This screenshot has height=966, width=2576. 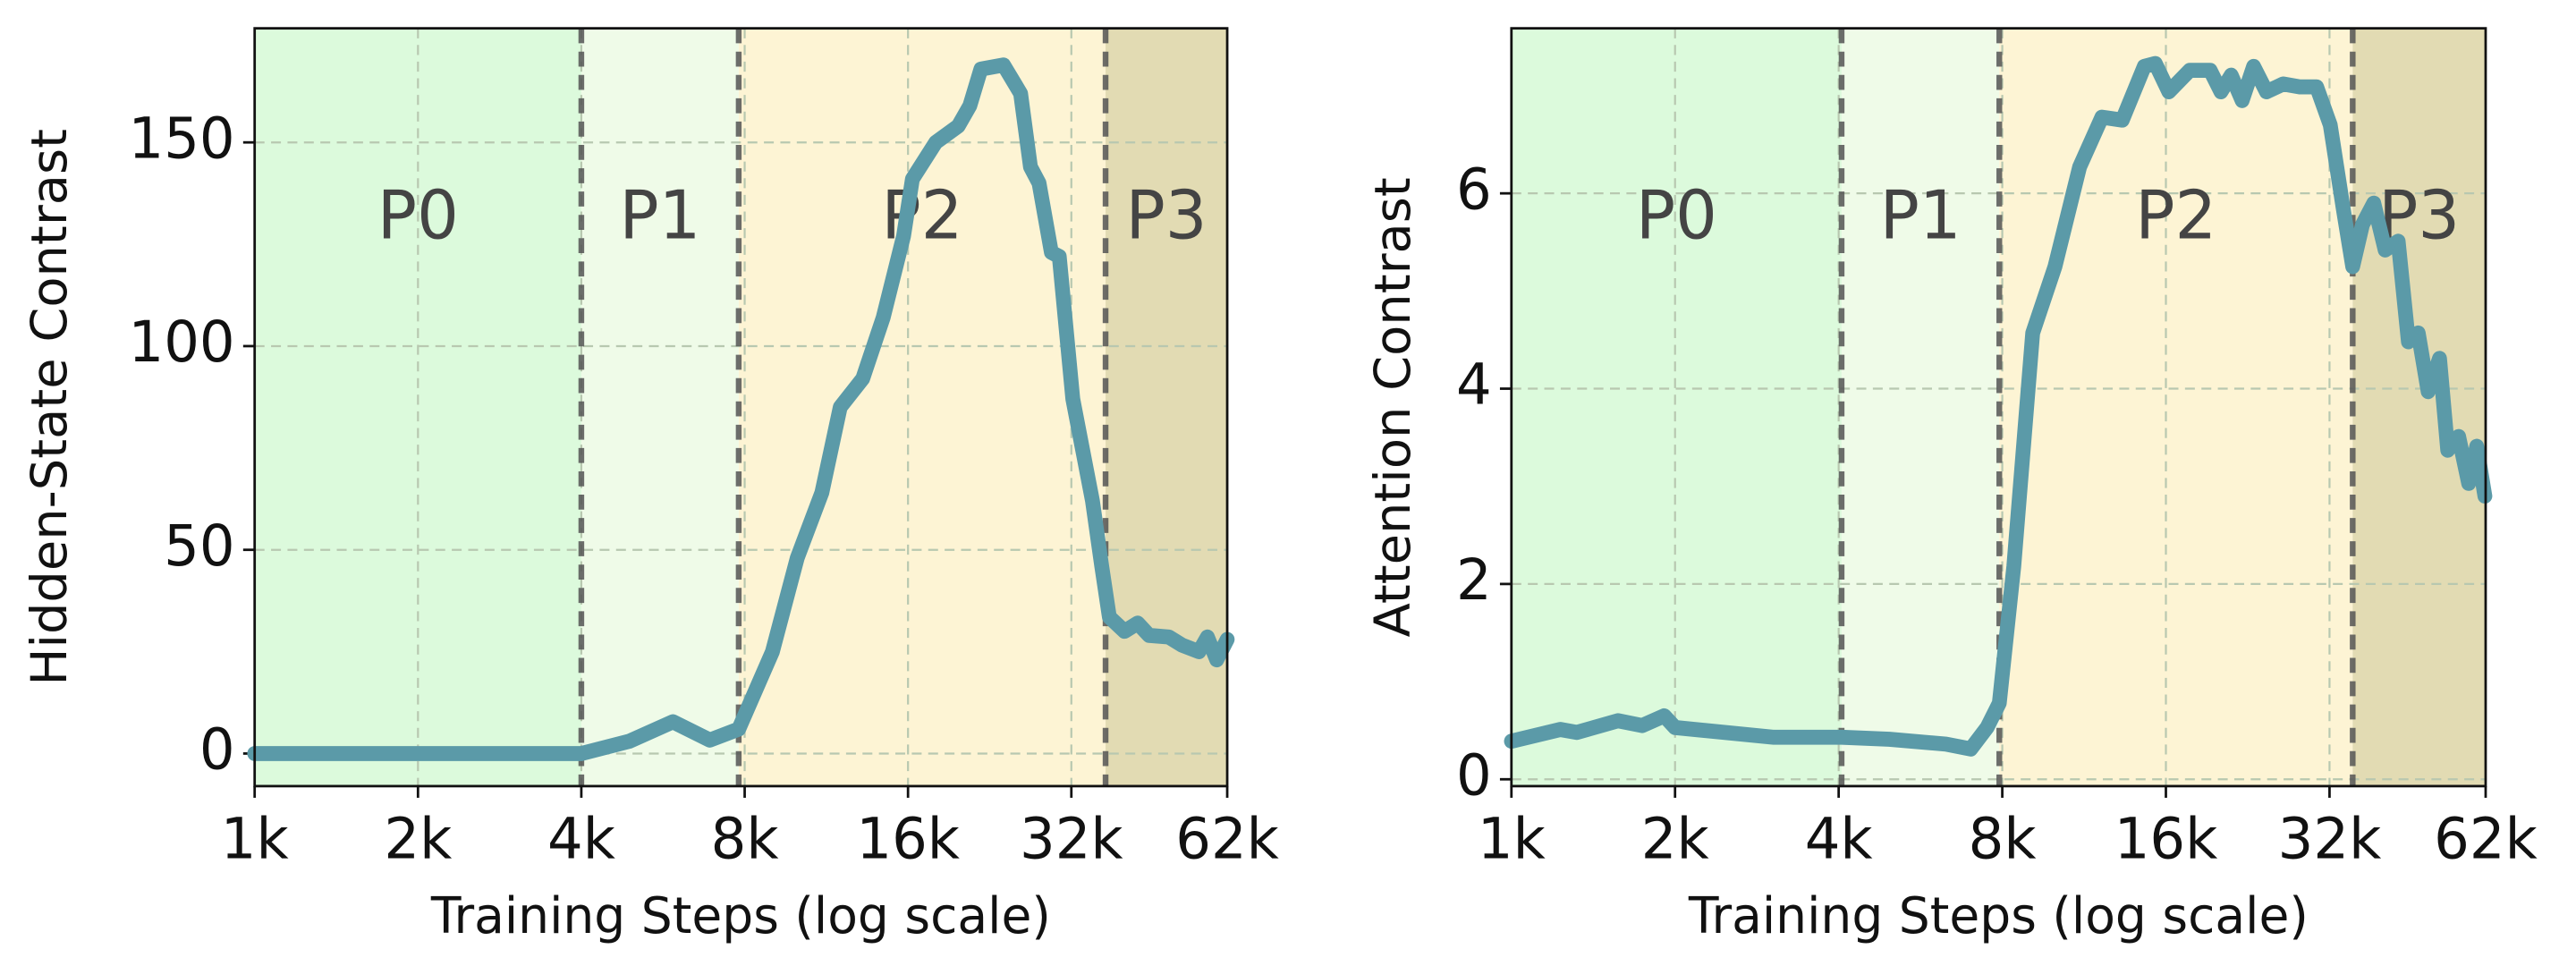 What do you see at coordinates (181, 342) in the screenshot?
I see `y-tick-label: 100` at bounding box center [181, 342].